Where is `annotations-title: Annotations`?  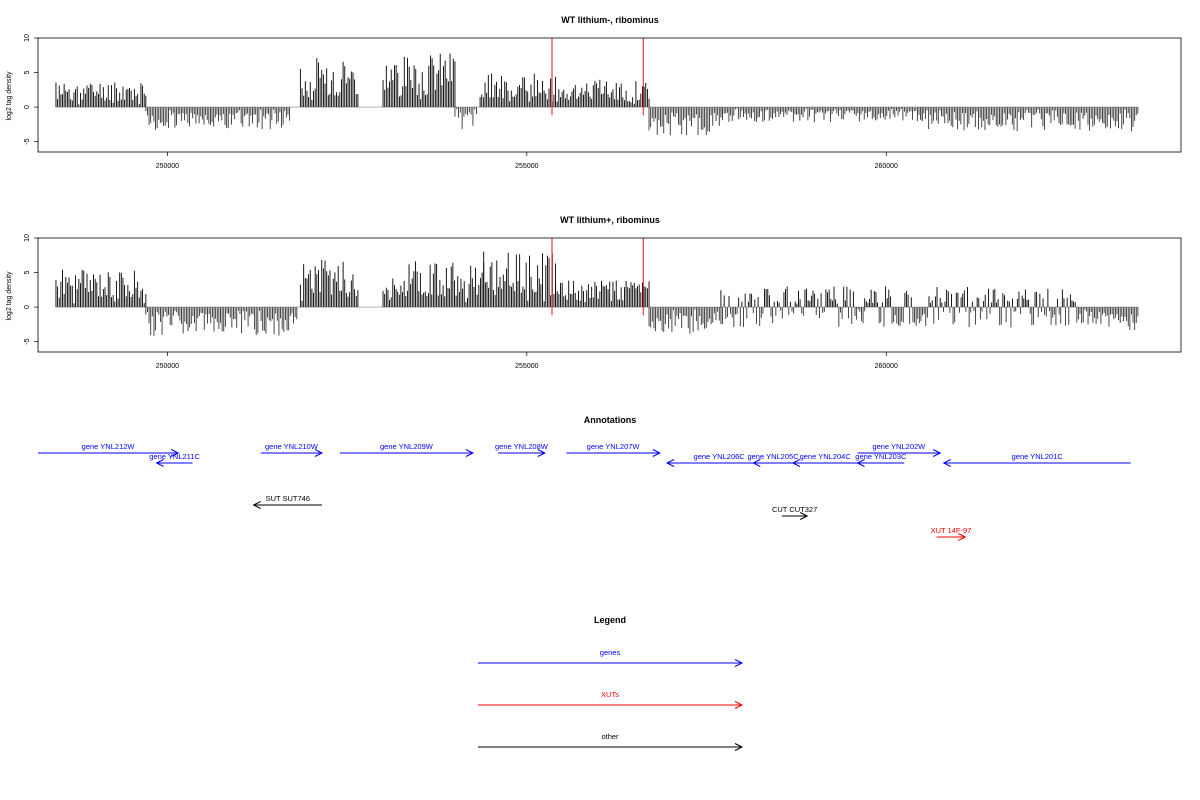
annotations-title: Annotations is located at coordinates (610, 420).